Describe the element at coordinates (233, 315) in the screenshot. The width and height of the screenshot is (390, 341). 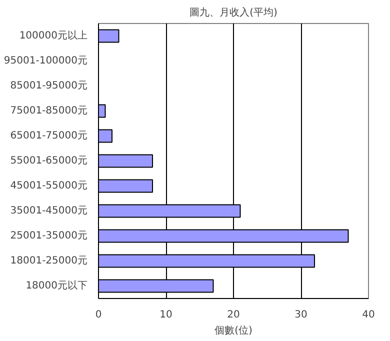
I see `x-tick-label: 20` at that location.